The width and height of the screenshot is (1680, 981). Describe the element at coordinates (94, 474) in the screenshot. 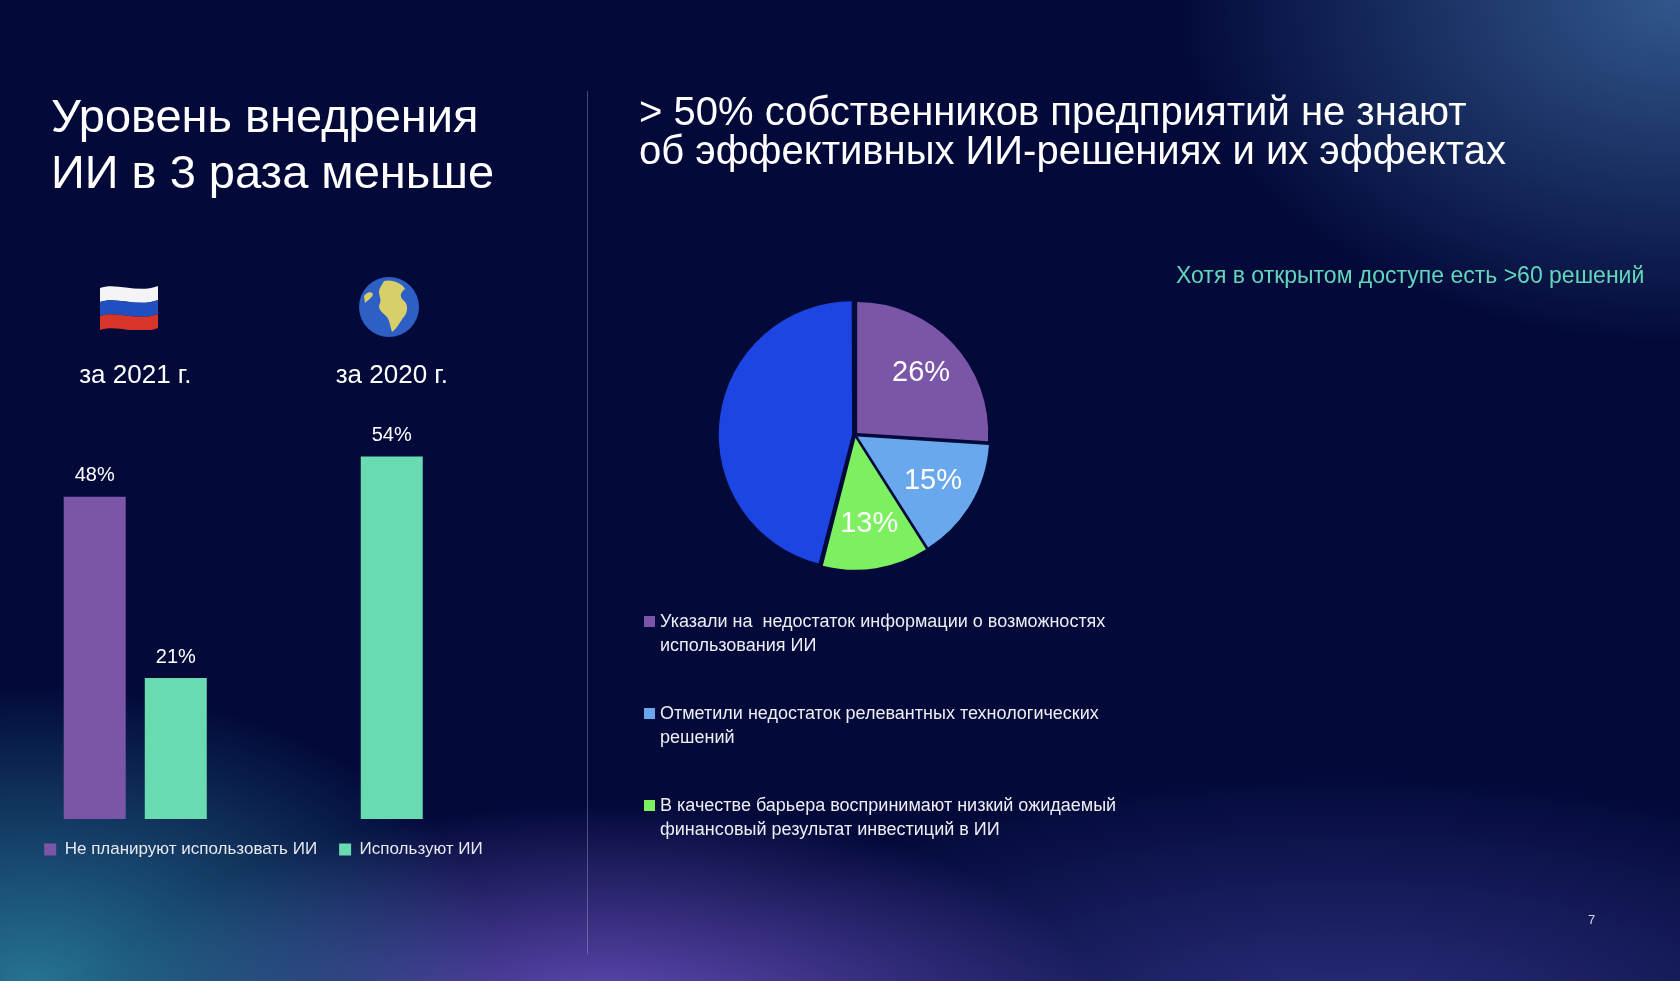

I see `data-label: 48%` at that location.